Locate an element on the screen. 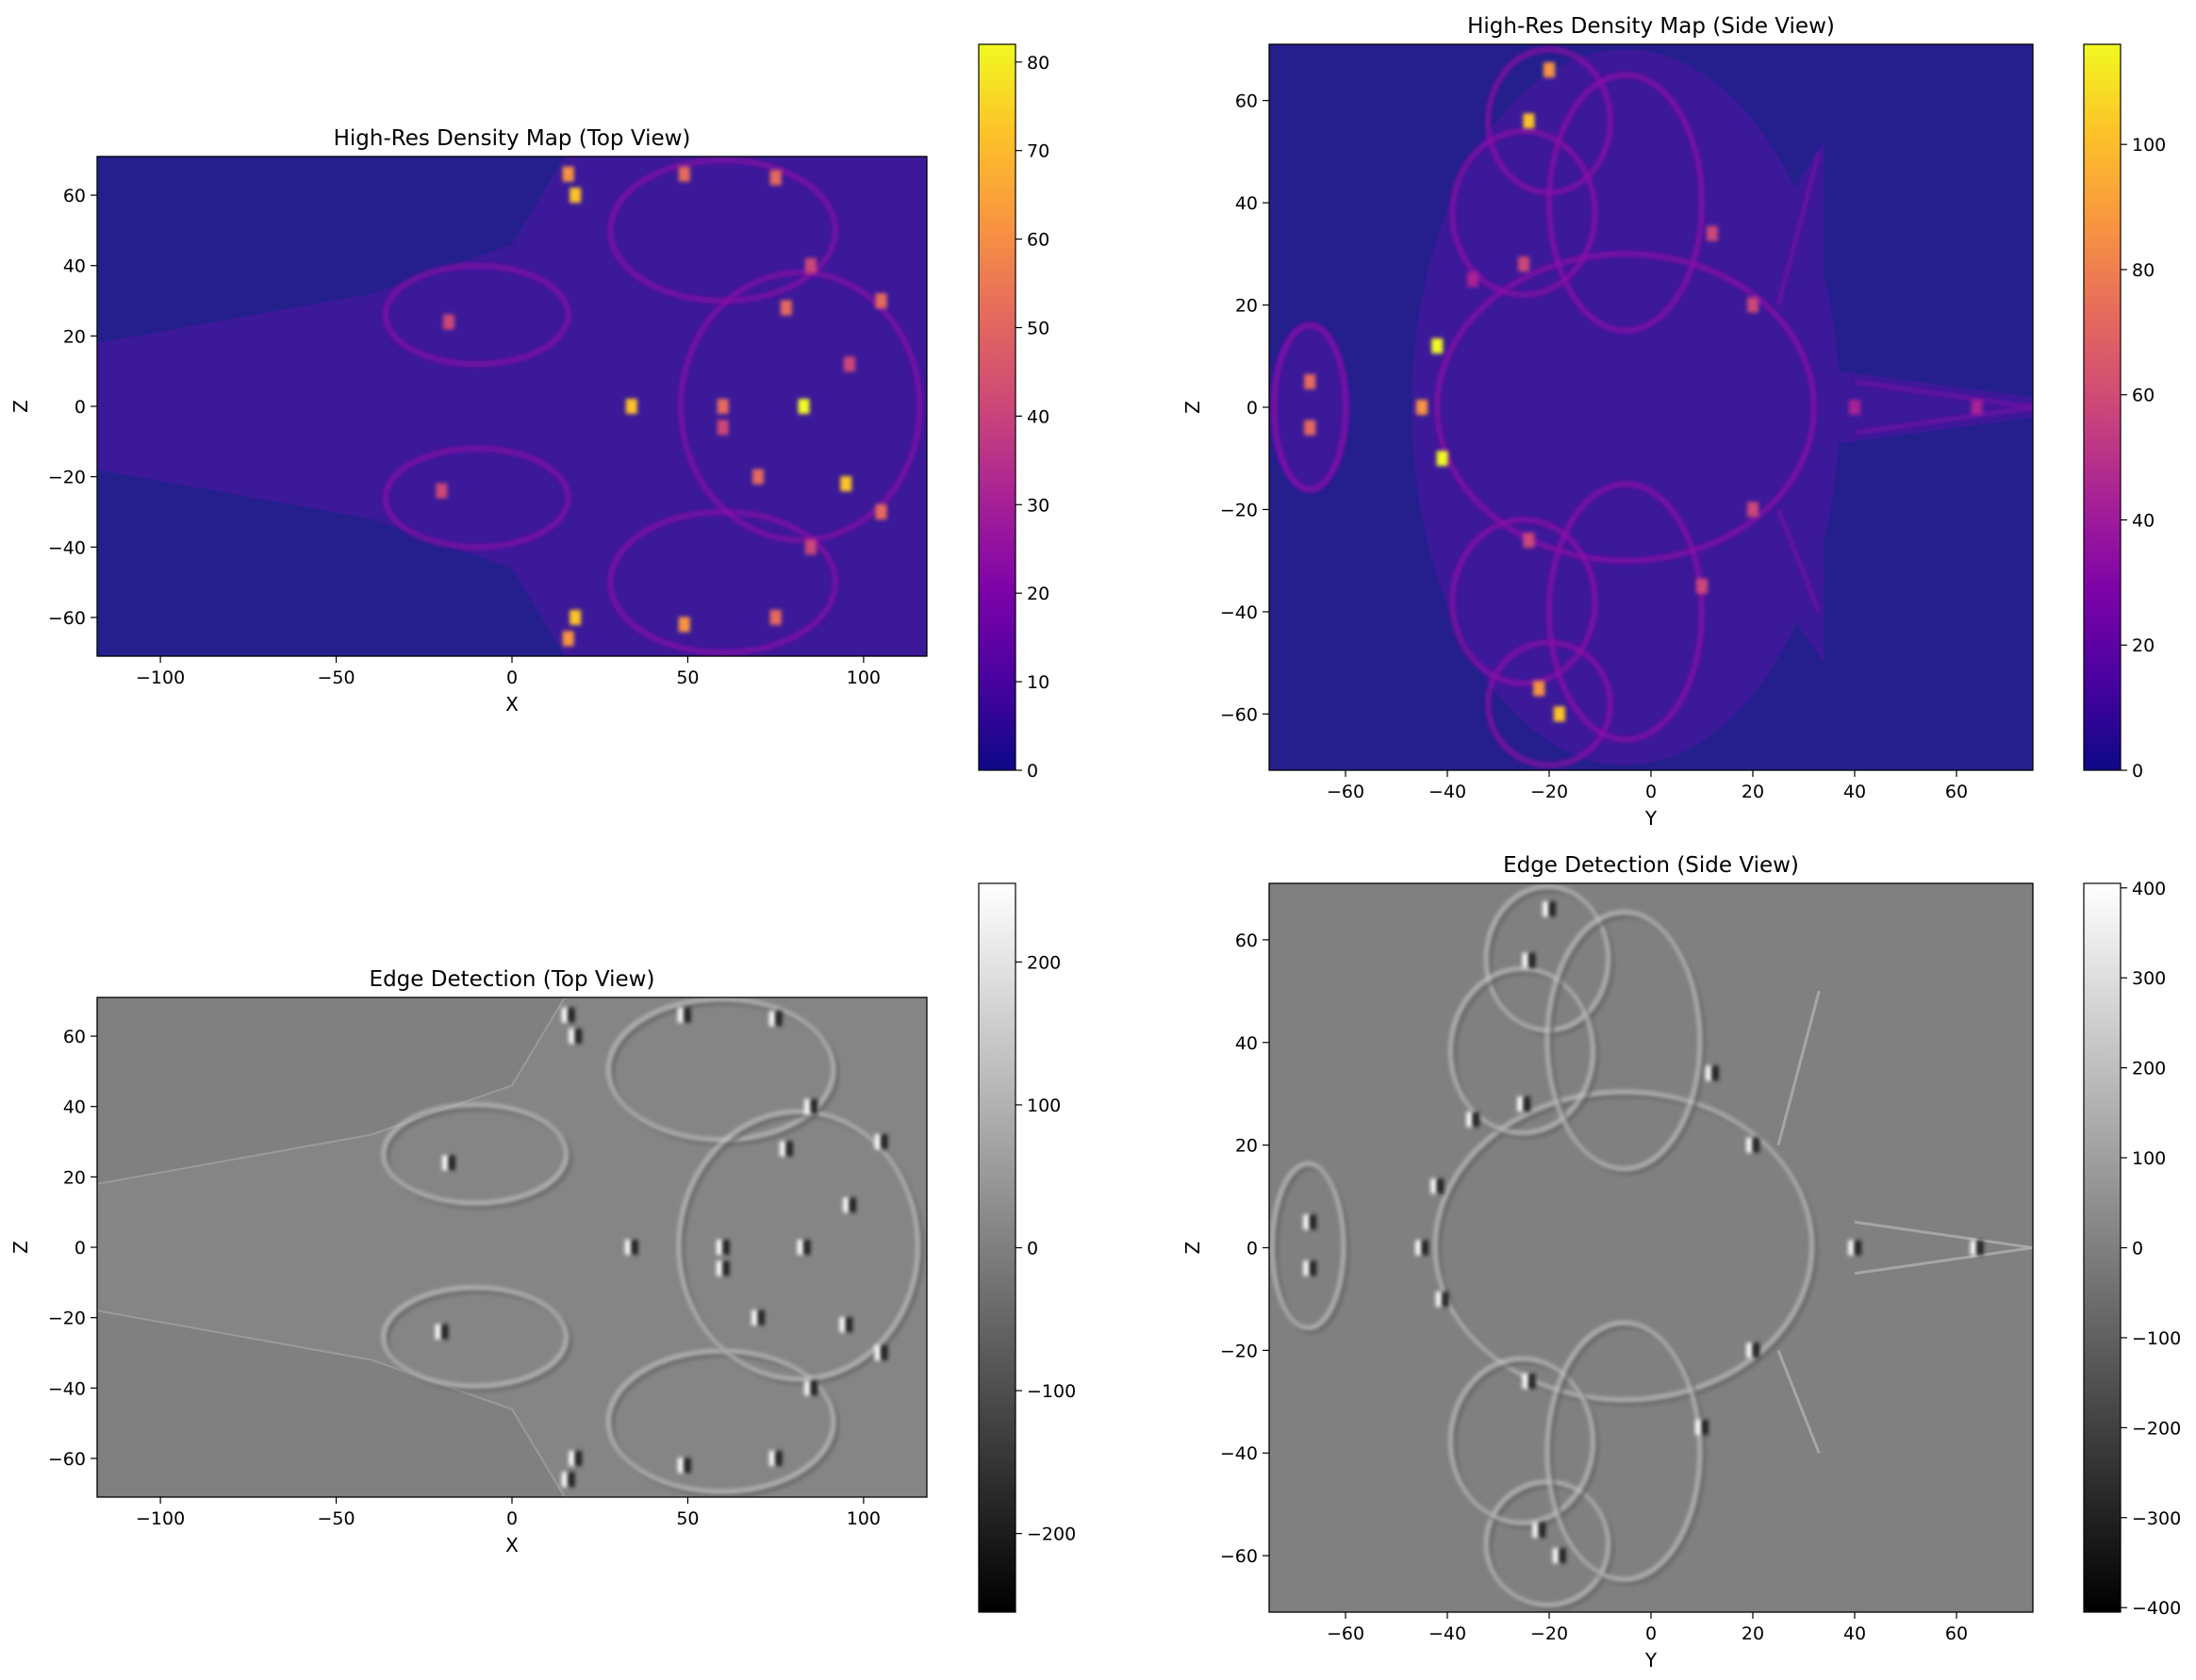 This screenshot has width=2196, height=1680. plot-area is located at coordinates (512, 1247).